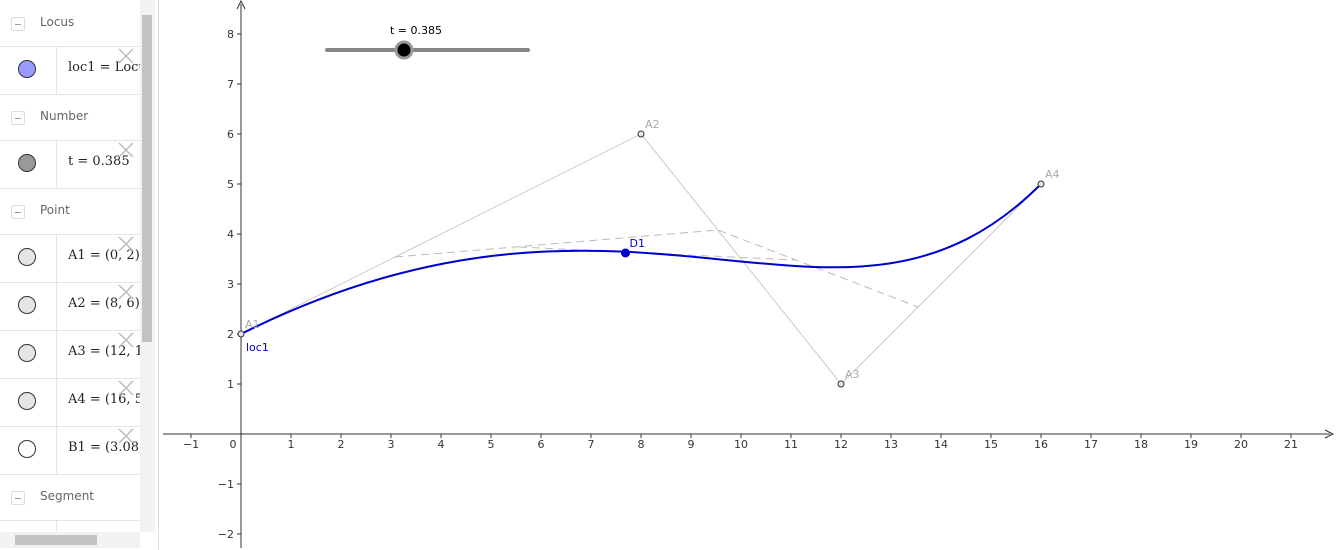  Describe the element at coordinates (230, 34) in the screenshot. I see `y-tick-label: 8` at that location.